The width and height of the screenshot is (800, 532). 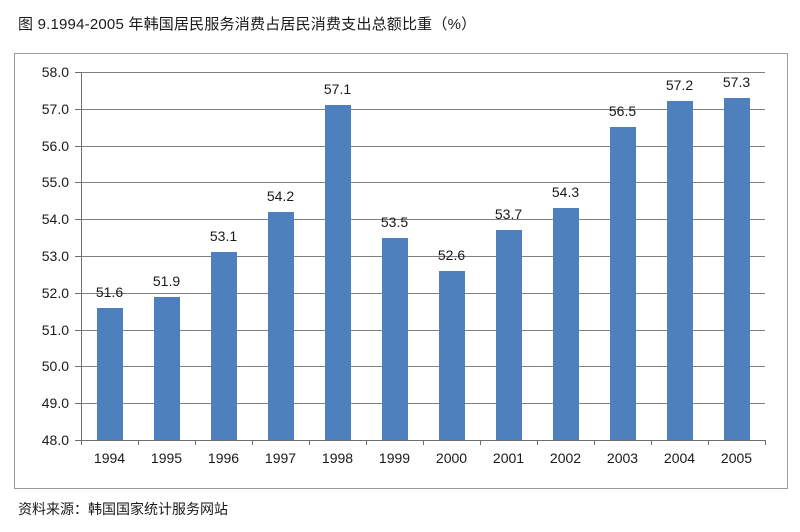 I want to click on bar-value-label: 54.2, so click(x=280, y=195).